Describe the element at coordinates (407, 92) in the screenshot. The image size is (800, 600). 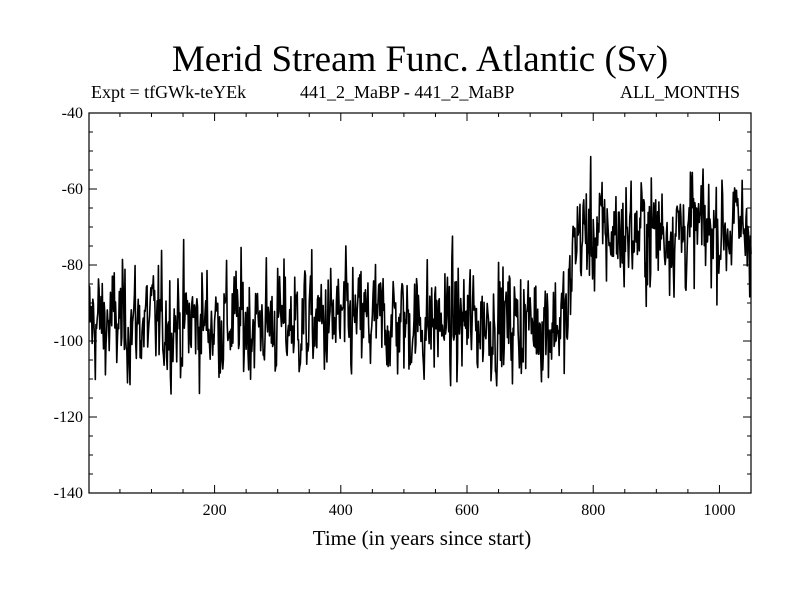
I see `comparison-label: 441_2_MaBP - 441_2_MaBP` at that location.